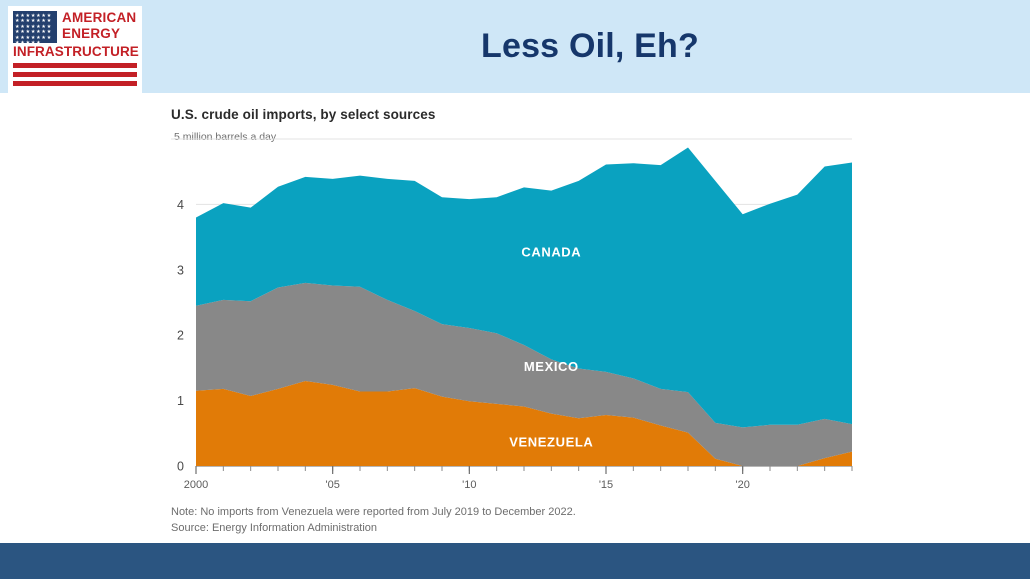 The image size is (1030, 579). I want to click on logo-line-infrastructure: INFRASTRUCTURE, so click(76, 51).